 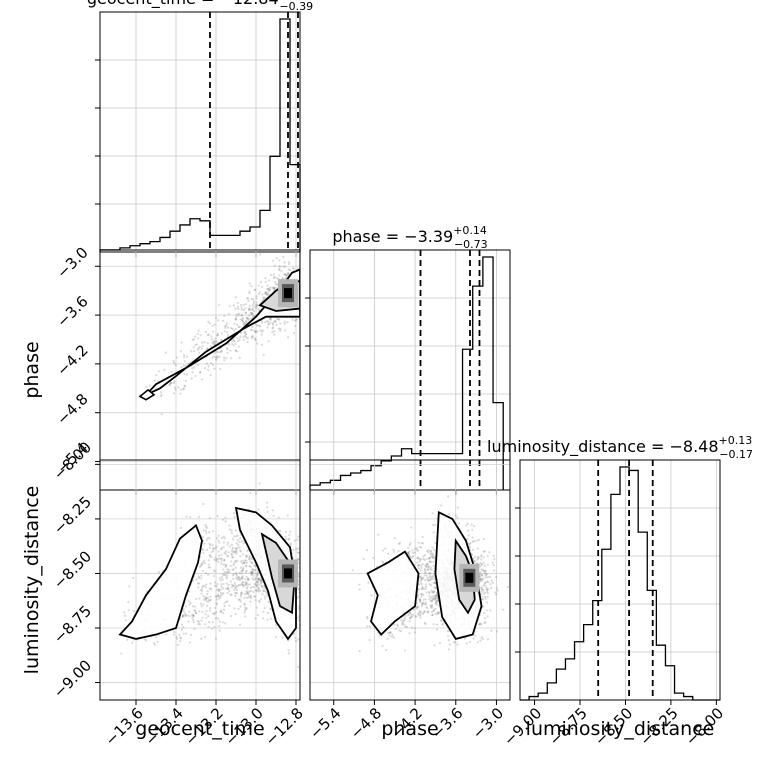 I want to click on title-minus-geocent_time: −0.39, so click(x=296, y=6).